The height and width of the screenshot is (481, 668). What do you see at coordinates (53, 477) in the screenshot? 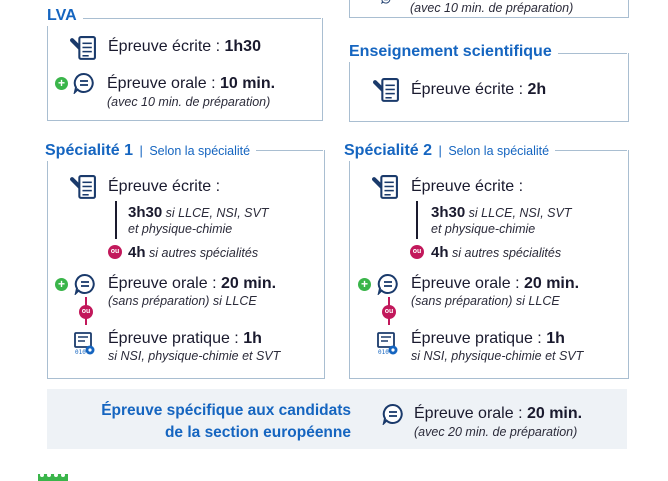
I see `logo-fragment-icon` at bounding box center [53, 477].